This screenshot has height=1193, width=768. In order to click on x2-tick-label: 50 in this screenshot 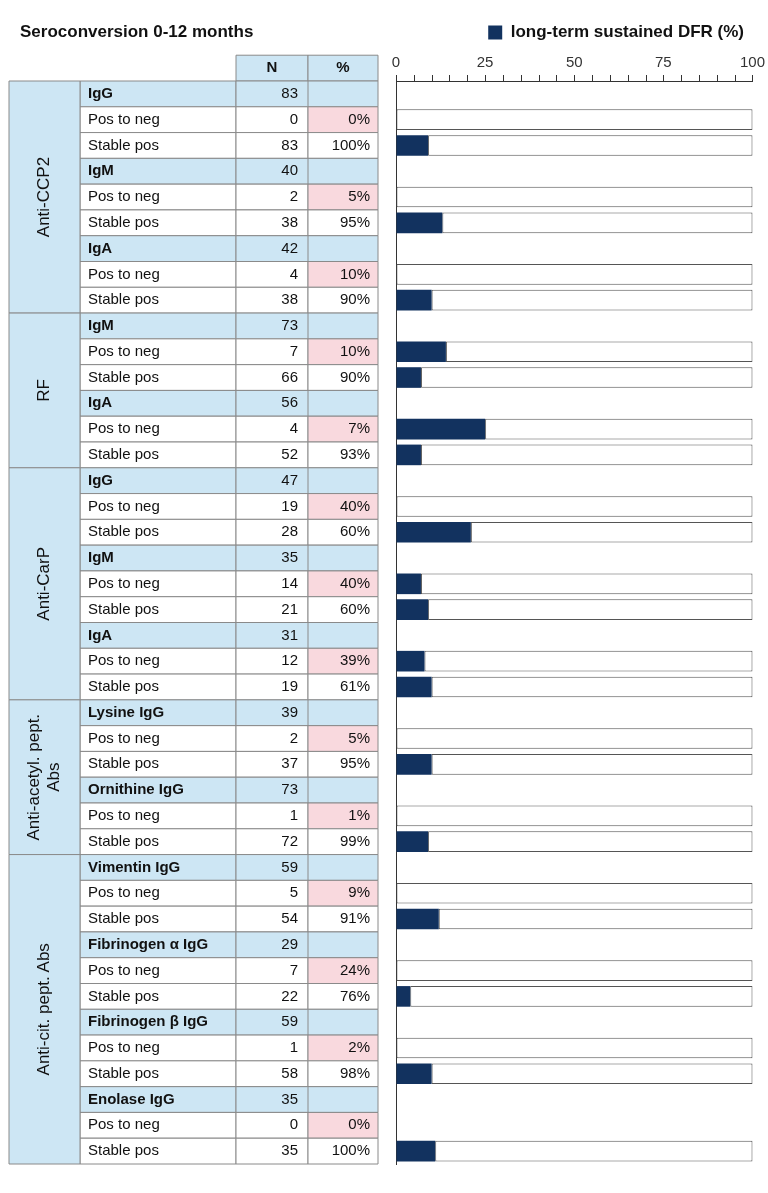, I will do `click(574, 62)`.